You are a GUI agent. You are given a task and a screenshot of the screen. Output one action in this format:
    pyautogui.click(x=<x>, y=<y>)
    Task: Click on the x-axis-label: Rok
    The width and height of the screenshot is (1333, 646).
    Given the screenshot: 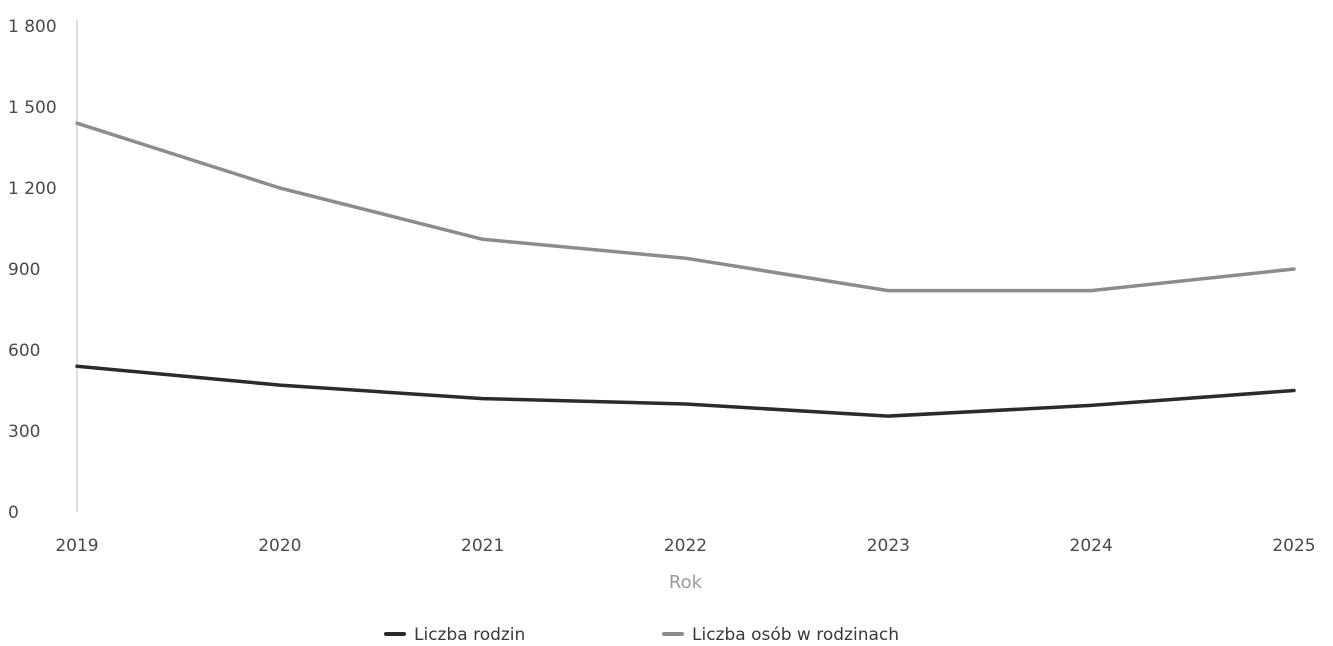 What is the action you would take?
    pyautogui.click(x=686, y=582)
    